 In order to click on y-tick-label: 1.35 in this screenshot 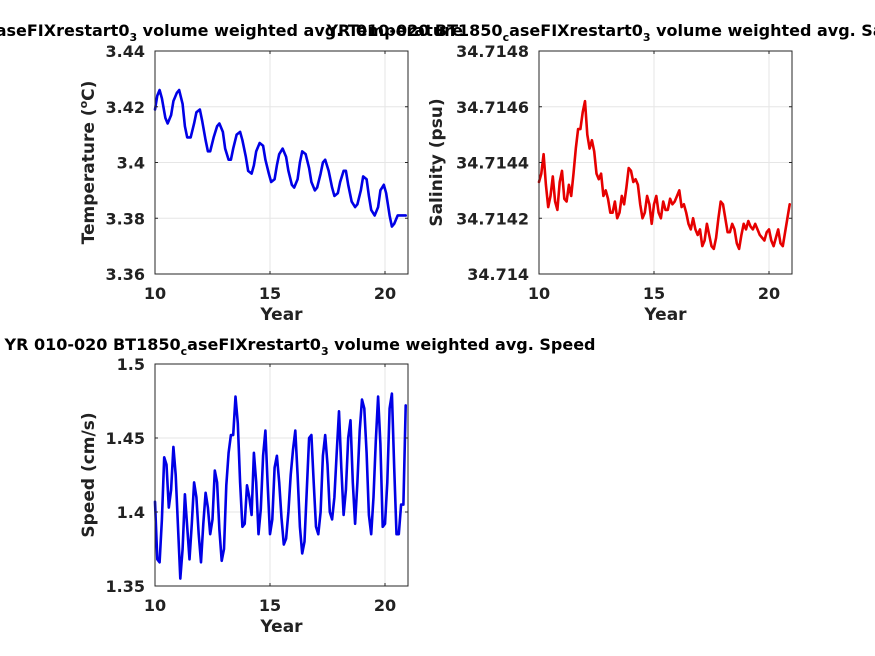, I will do `click(125, 586)`.